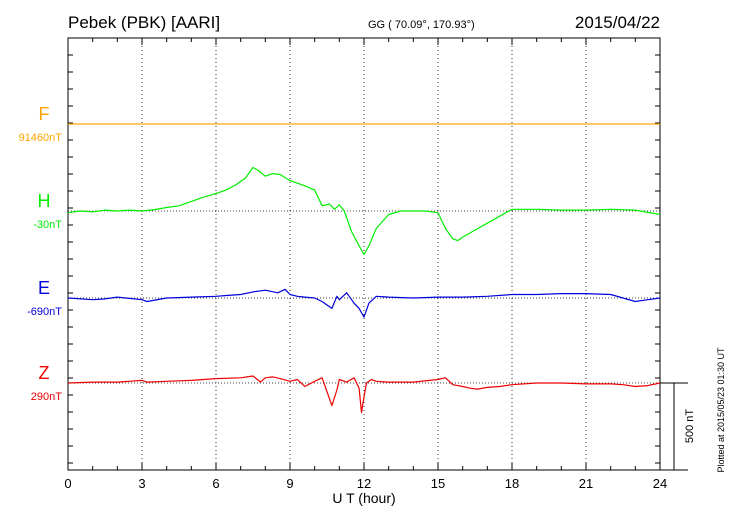 The width and height of the screenshot is (730, 520). What do you see at coordinates (46, 397) in the screenshot?
I see `series-baseline-label-z: 290nT` at bounding box center [46, 397].